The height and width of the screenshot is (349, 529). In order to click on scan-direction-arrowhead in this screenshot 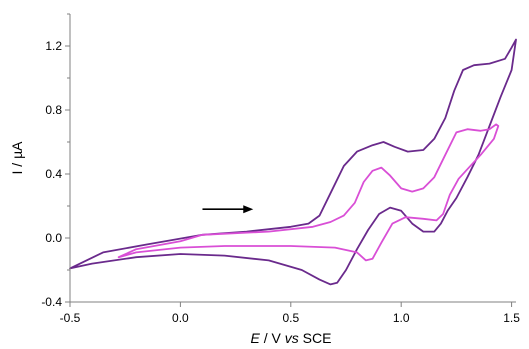, I will do `click(248, 209)`.